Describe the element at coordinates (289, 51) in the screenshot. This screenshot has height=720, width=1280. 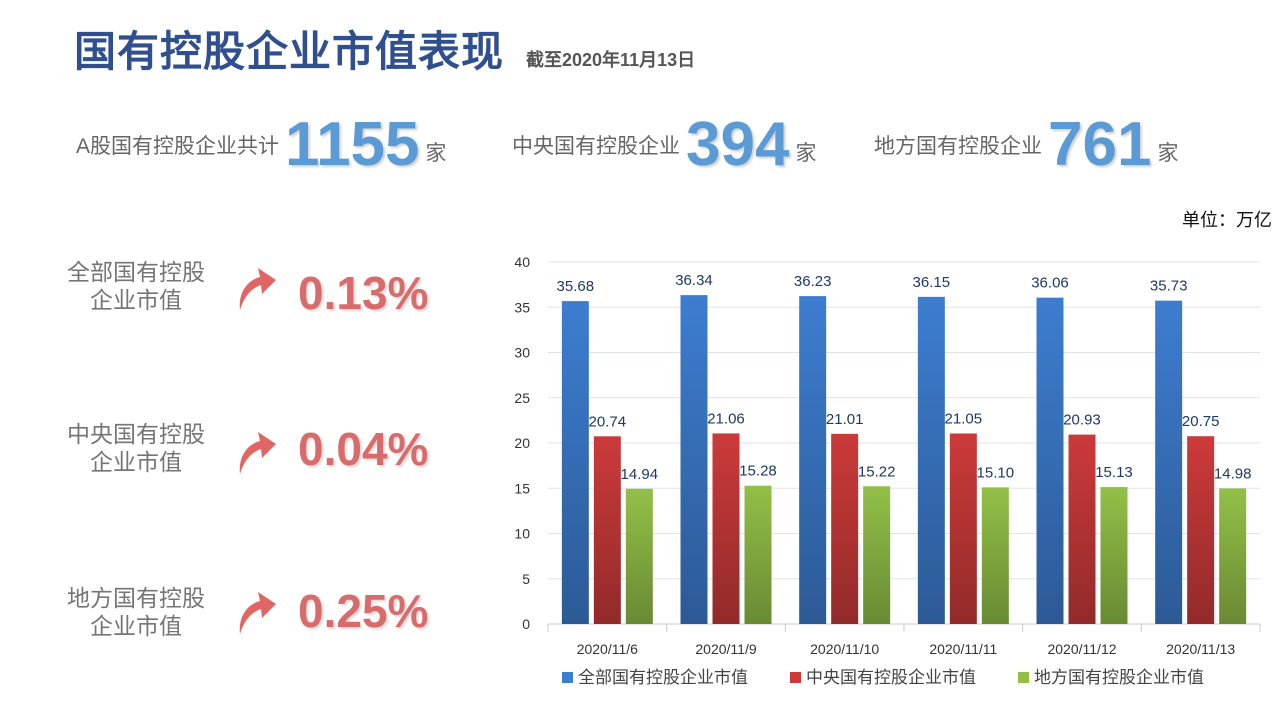
I see `page-title: 国有控股企业市值表现` at that location.